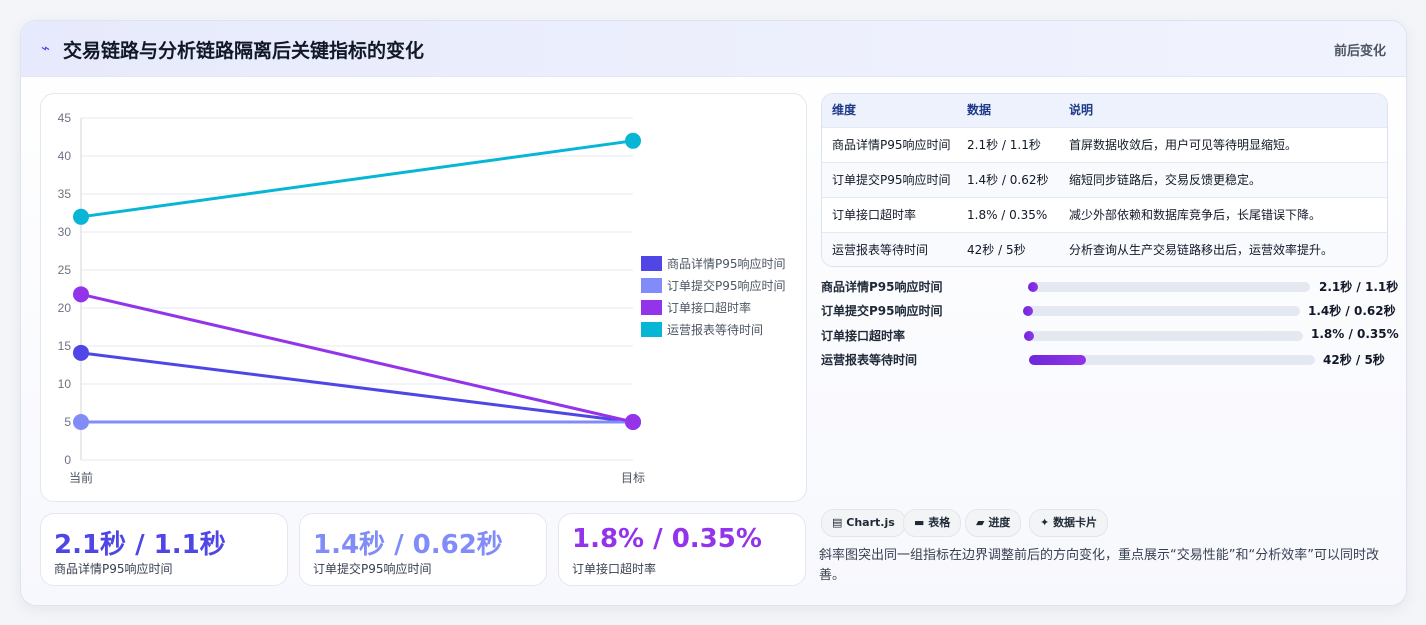  Describe the element at coordinates (81, 477) in the screenshot. I see `x-tick-label: 当前` at that location.